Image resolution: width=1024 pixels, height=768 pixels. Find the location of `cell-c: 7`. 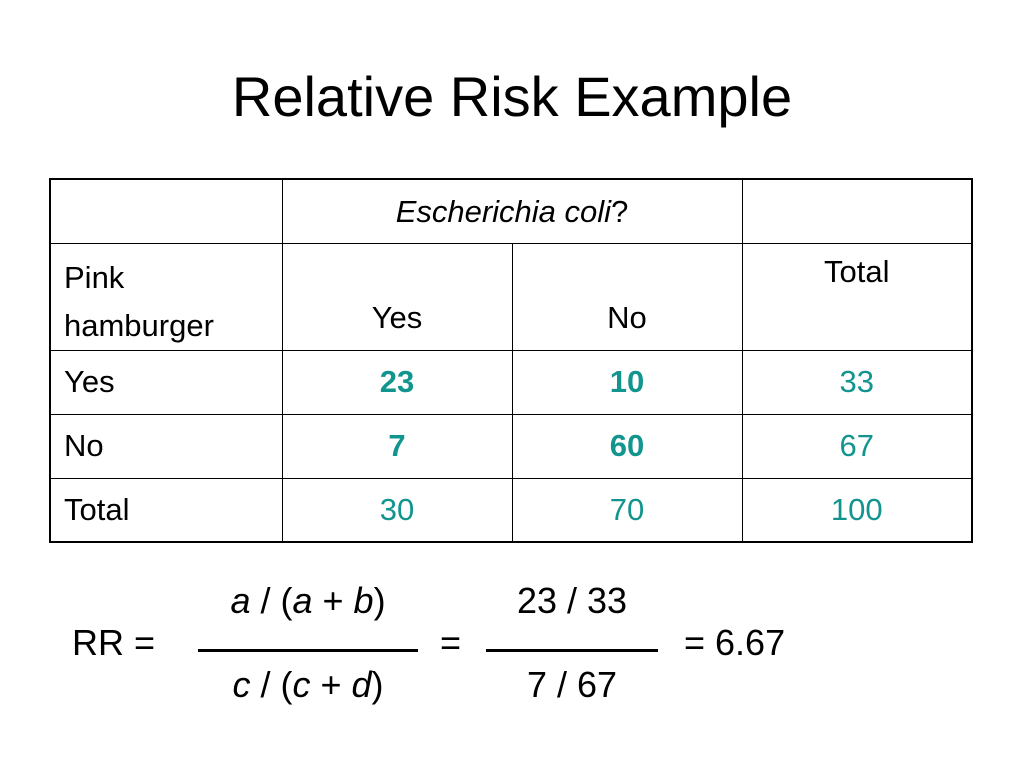

cell-c: 7 is located at coordinates (397, 446).